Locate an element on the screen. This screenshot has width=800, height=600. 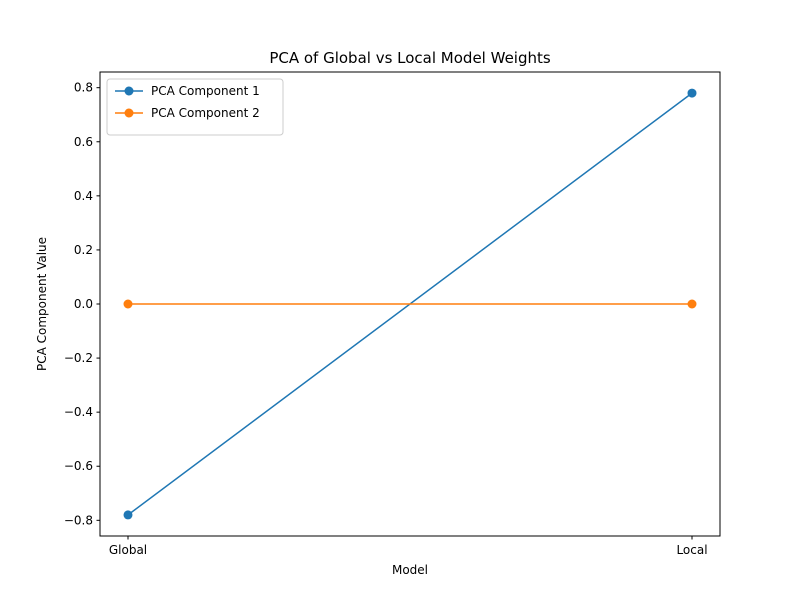
y-tick-label: 0.0 is located at coordinates (83, 304).